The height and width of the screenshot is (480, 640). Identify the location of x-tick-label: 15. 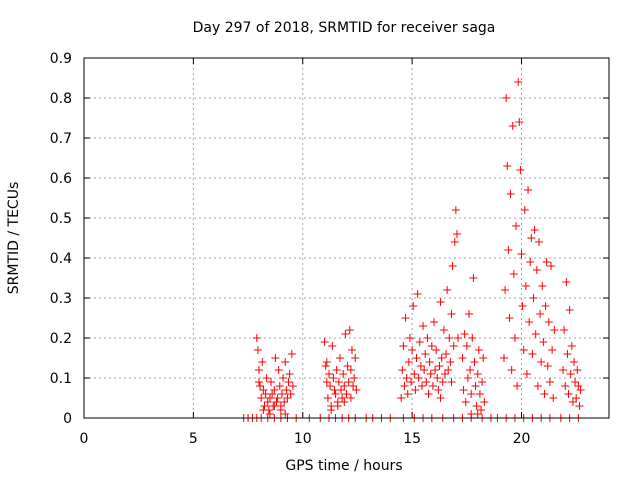
(412, 439).